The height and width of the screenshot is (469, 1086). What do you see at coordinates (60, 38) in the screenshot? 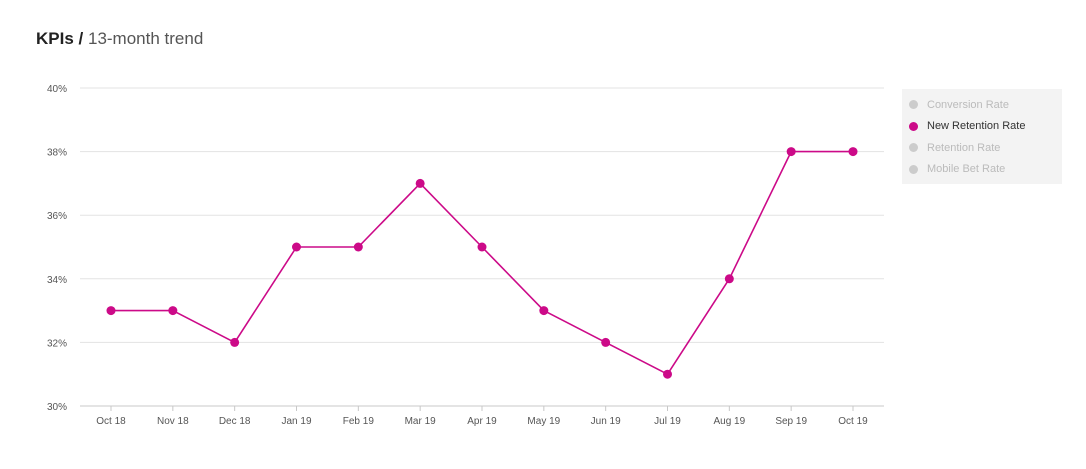
I see `title-kpis: KPIs /` at bounding box center [60, 38].